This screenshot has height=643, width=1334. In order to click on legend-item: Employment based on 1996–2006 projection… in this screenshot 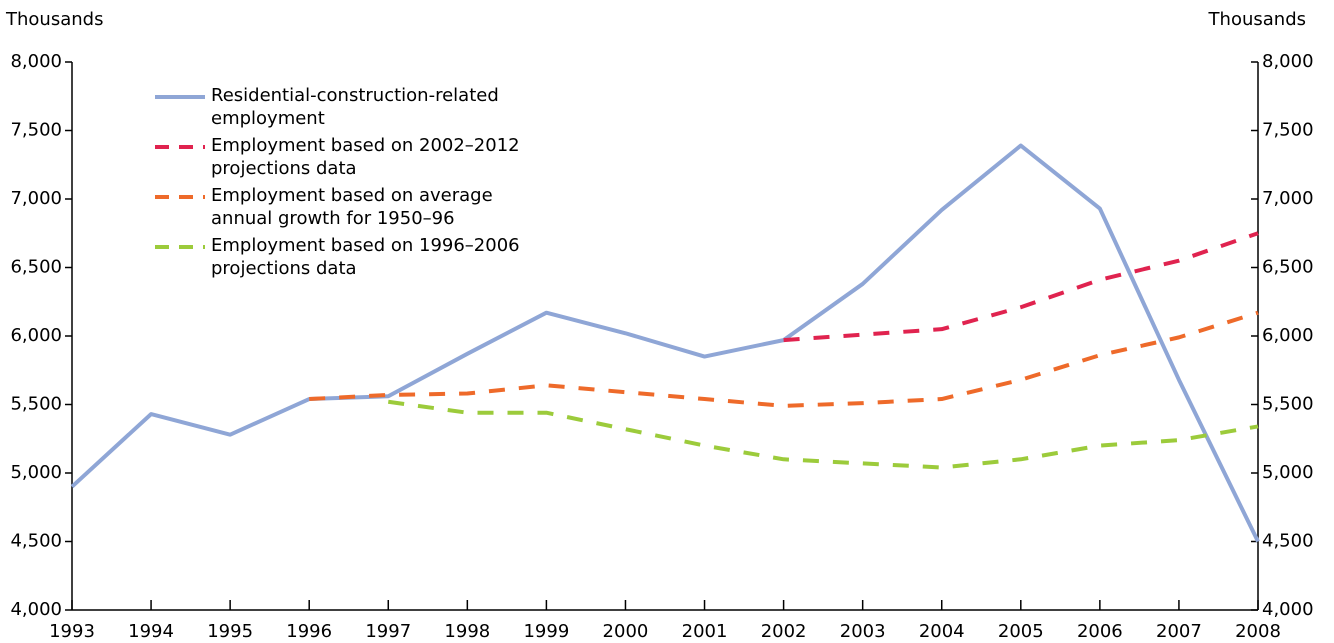, I will do `click(353, 257)`.